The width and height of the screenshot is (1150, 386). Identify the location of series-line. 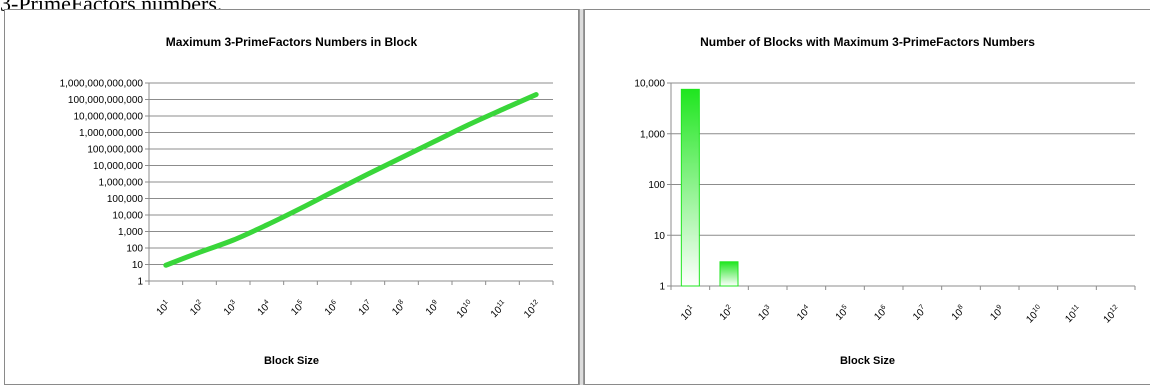
(351, 180).